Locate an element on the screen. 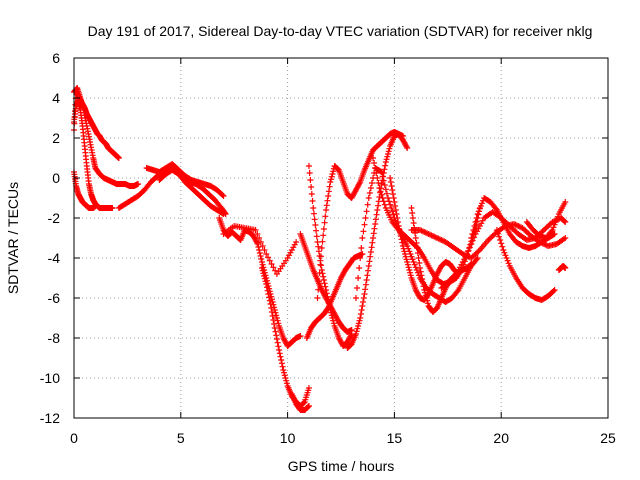 The width and height of the screenshot is (640, 480). series-arc24 is located at coordinates (525, 265).